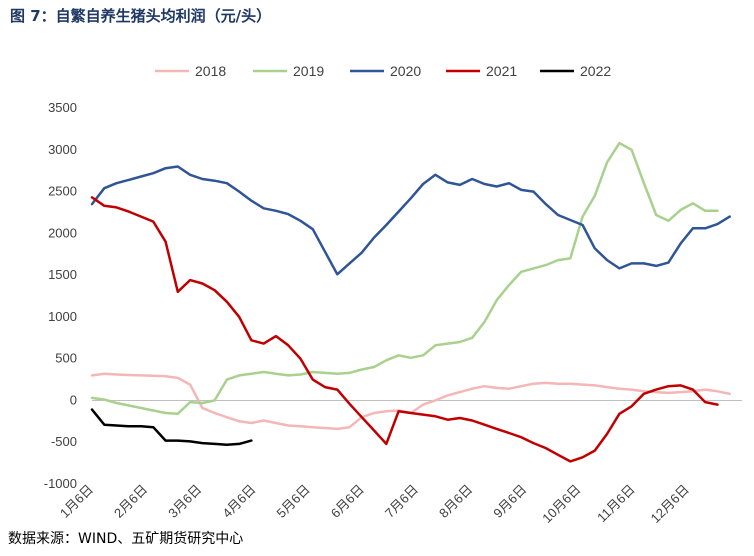 The width and height of the screenshot is (754, 556). What do you see at coordinates (238, 501) in the screenshot?
I see `x-tick-label: 4月6日` at bounding box center [238, 501].